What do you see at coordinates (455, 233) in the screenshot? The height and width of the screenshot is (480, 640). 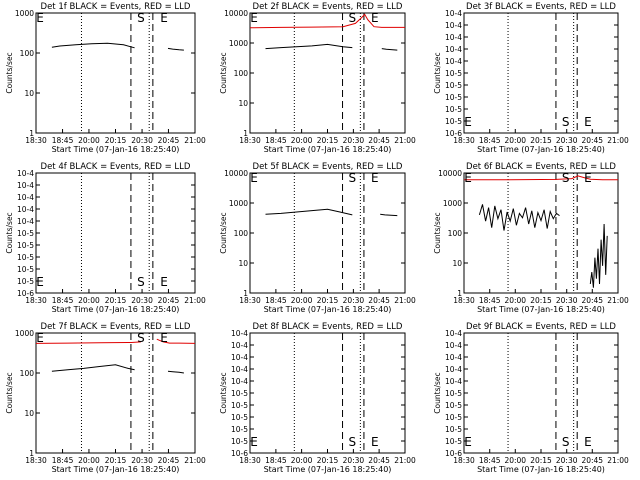 I see `y-tick-label: 100` at bounding box center [455, 233].